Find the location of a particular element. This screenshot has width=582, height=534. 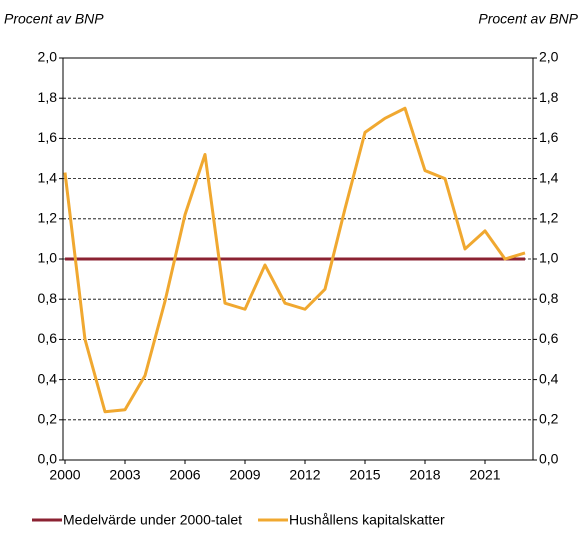

y2-tick-label: 1,8 is located at coordinates (549, 97).